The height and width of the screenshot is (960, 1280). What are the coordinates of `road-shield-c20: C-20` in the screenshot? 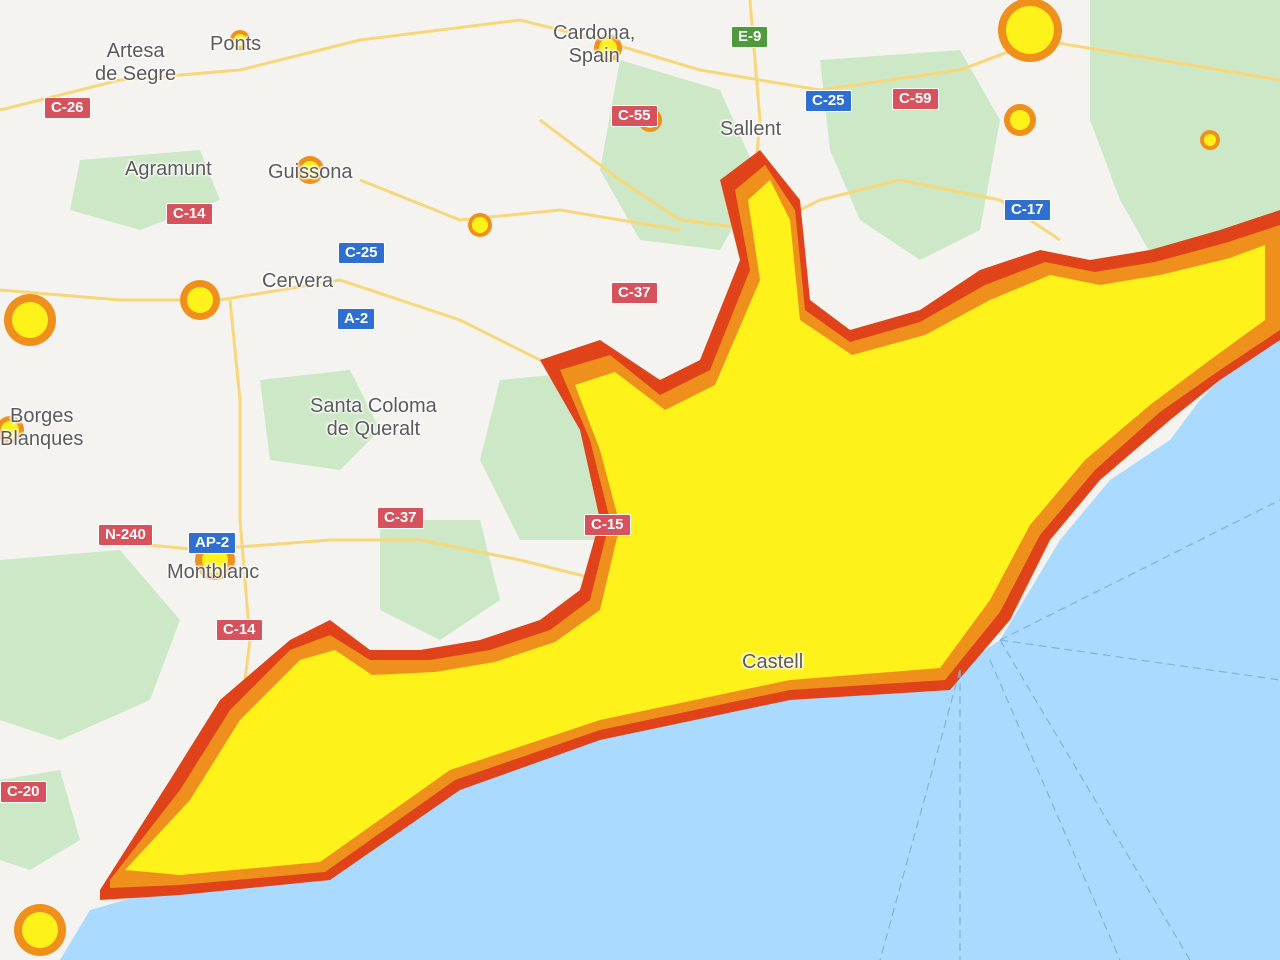 It's located at (23, 792).